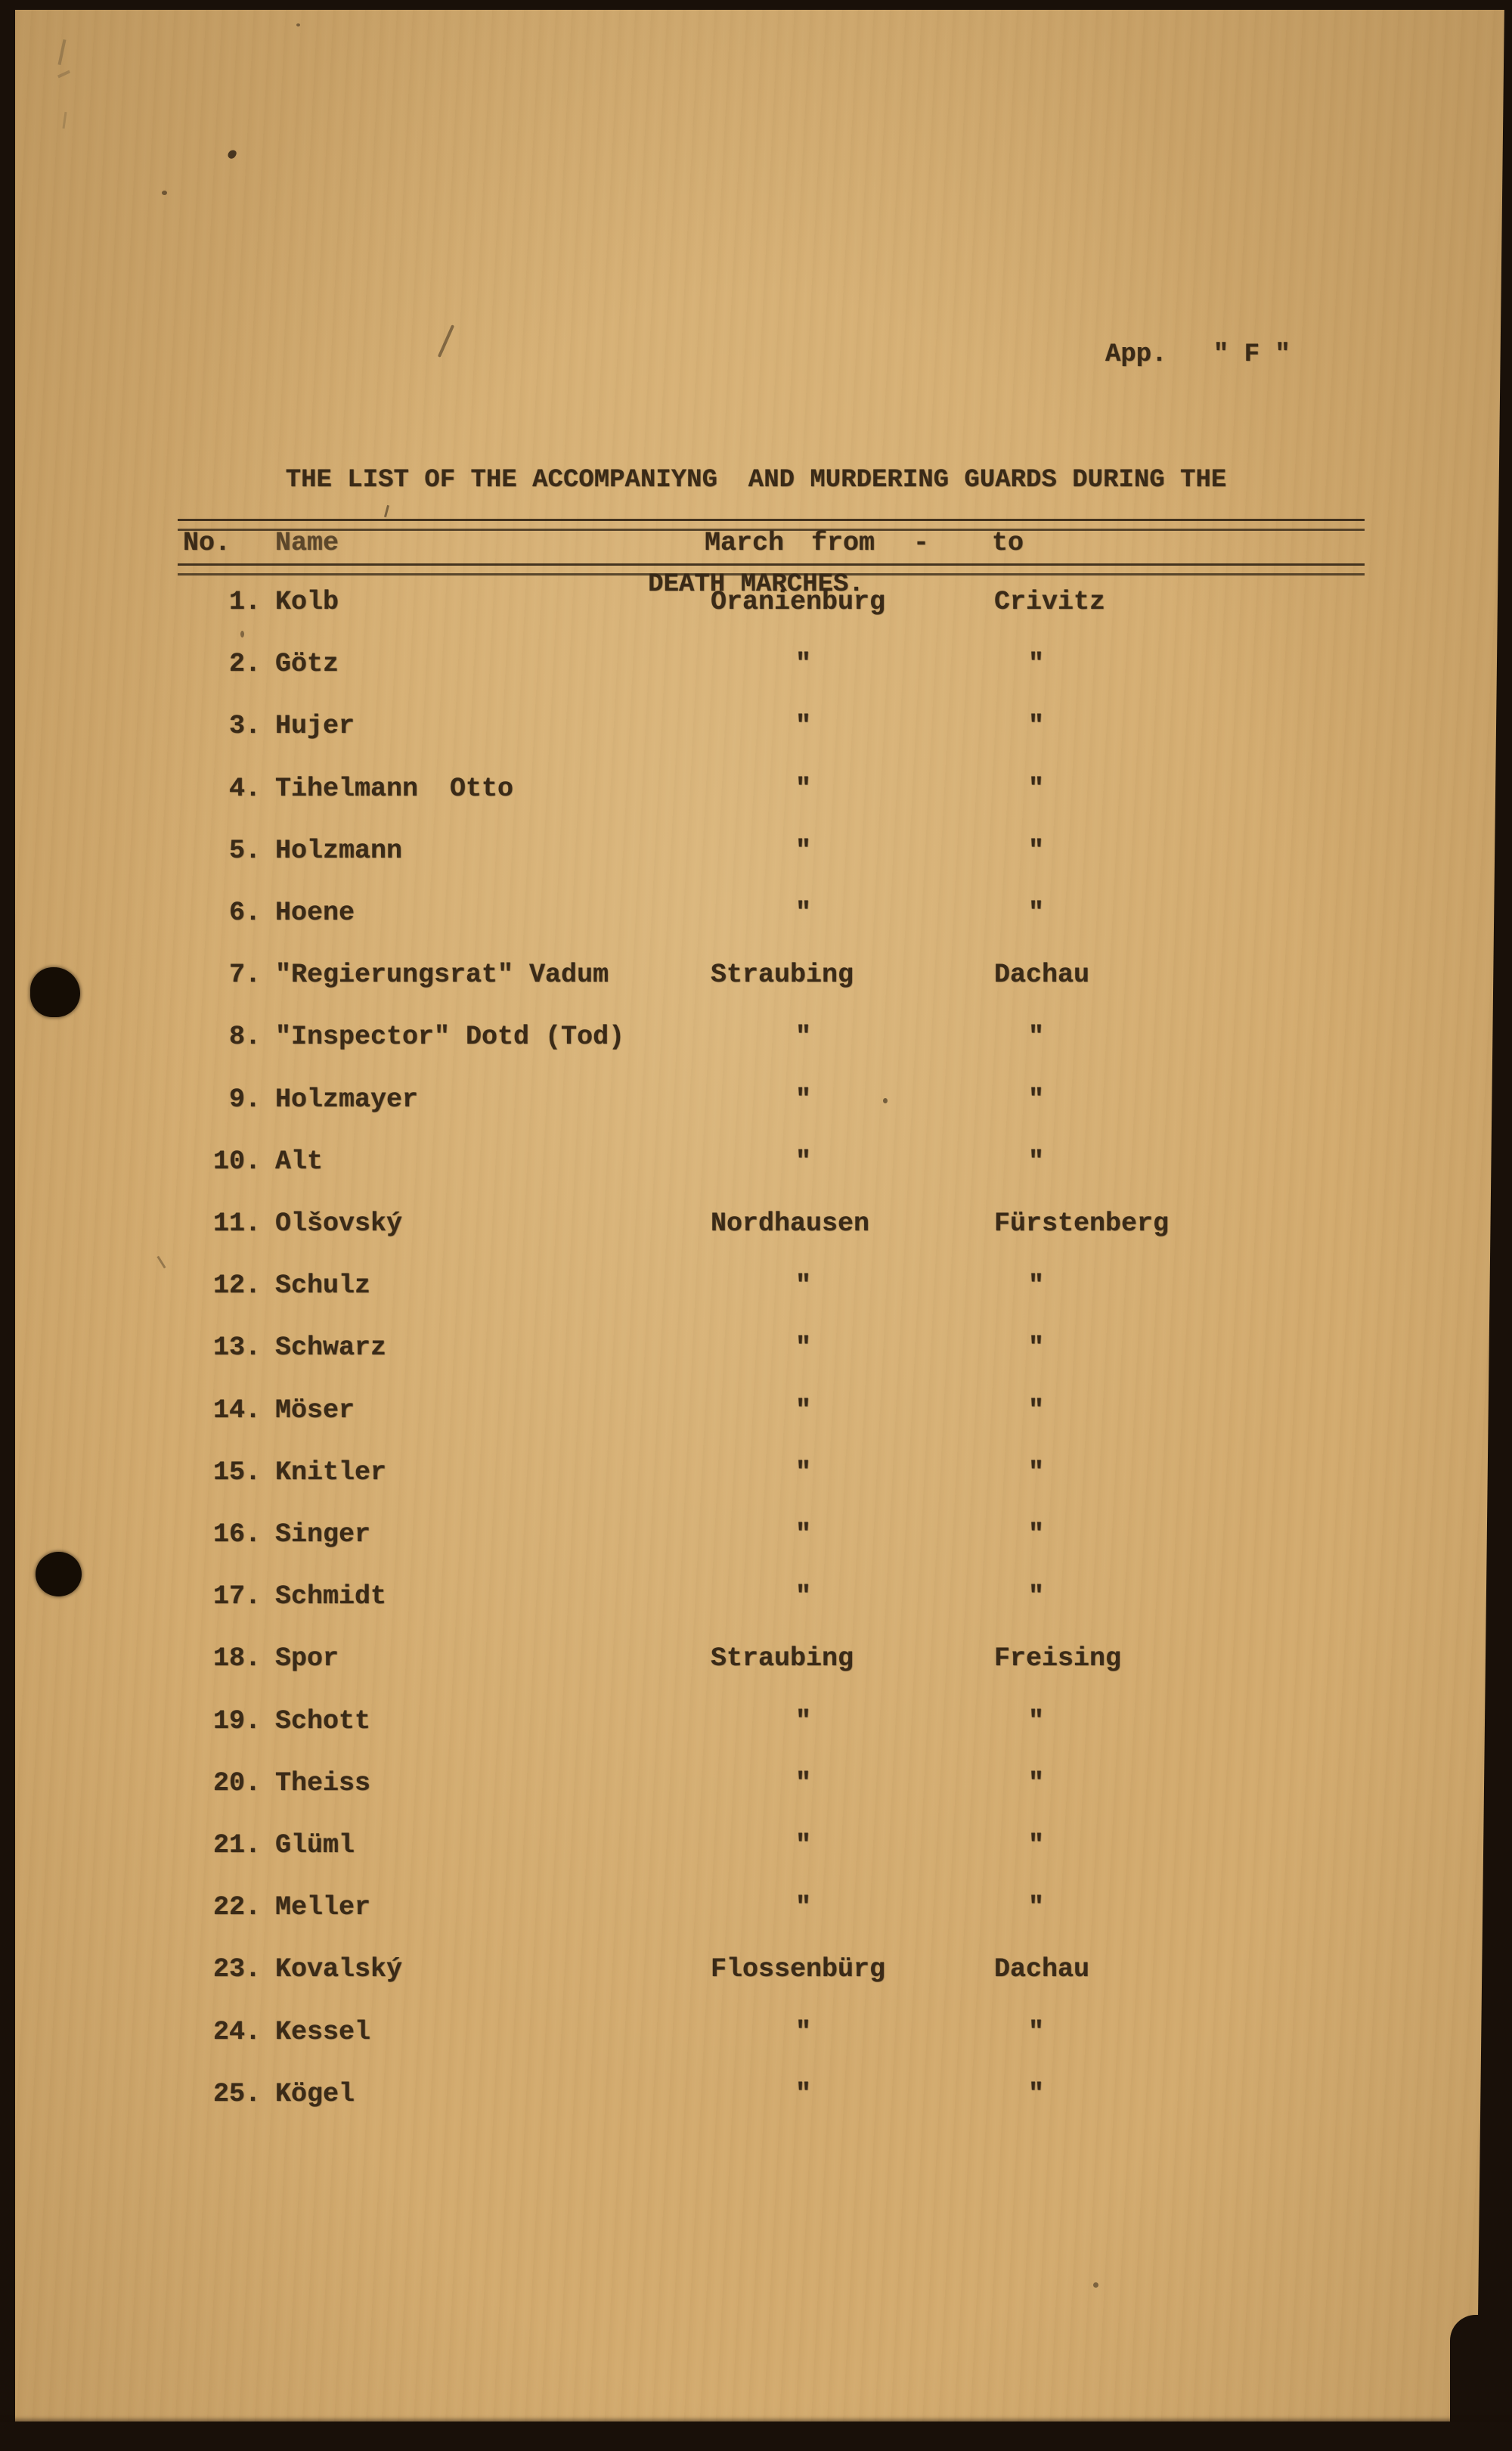  I want to click on table-row: 14. Möser " ", so click(772, 1422).